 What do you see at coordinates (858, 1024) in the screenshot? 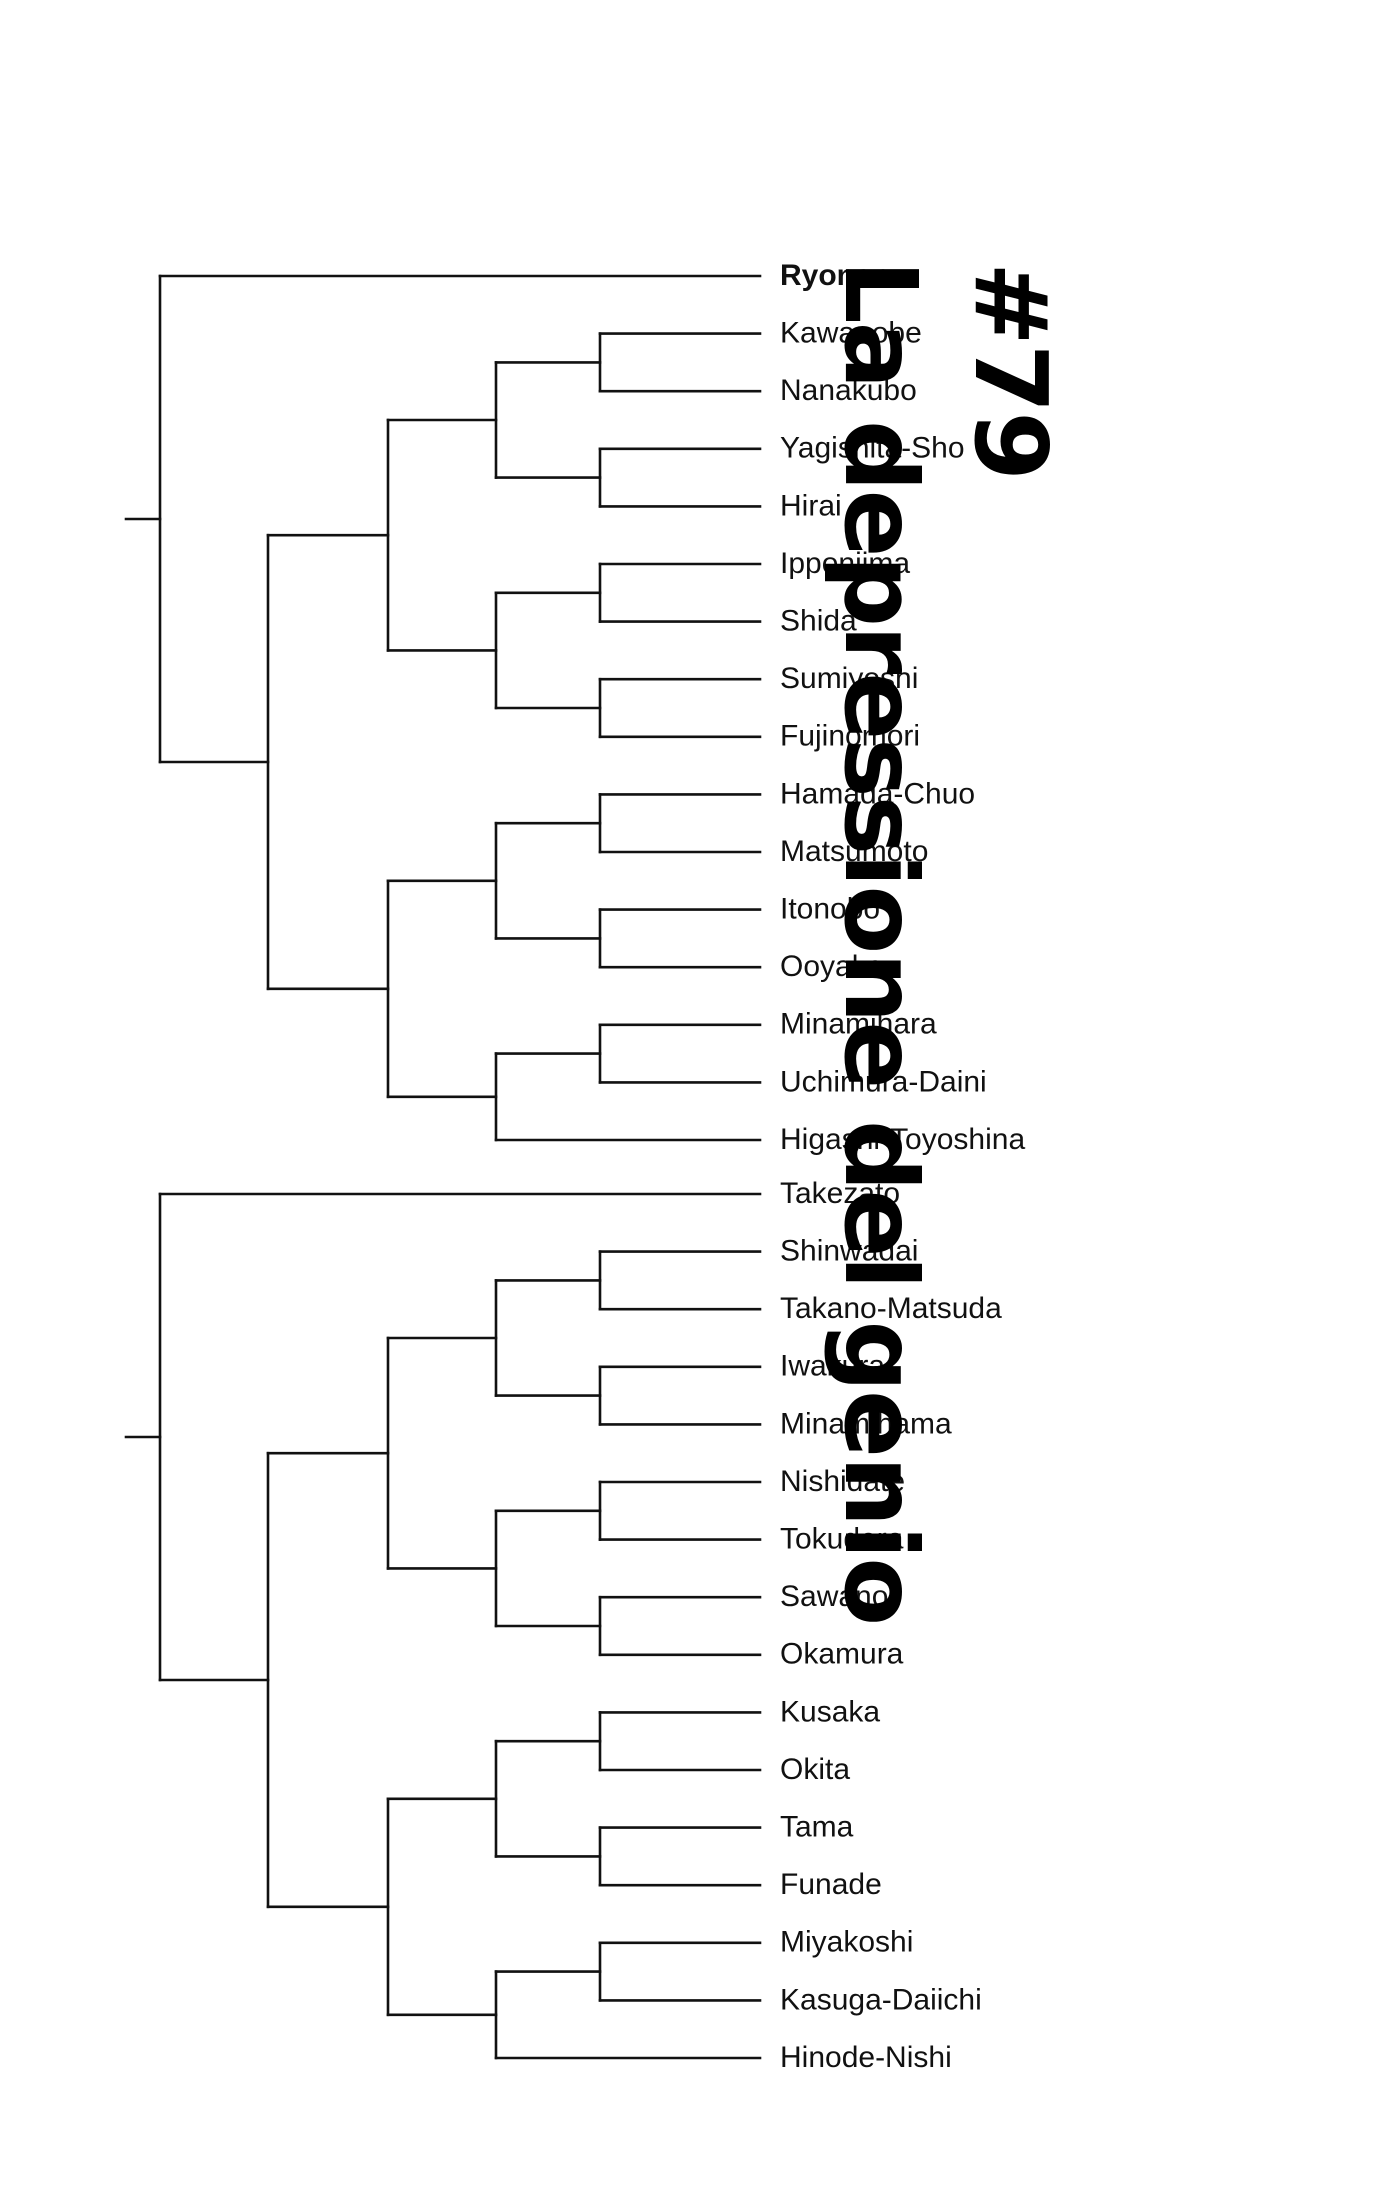
I see `team-label: Minamihara` at bounding box center [858, 1024].